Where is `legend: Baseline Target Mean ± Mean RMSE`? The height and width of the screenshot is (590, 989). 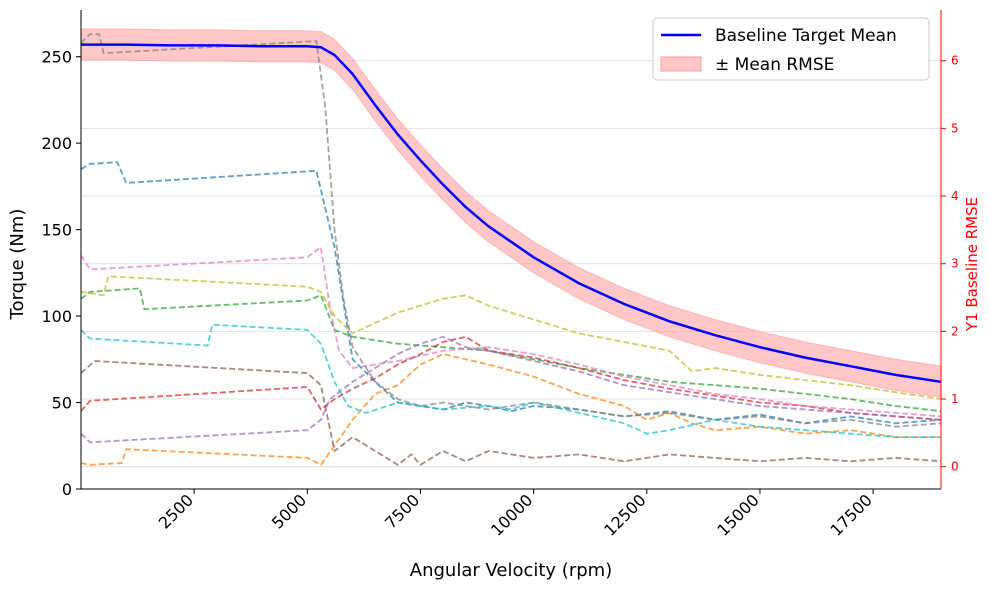
legend: Baseline Target Mean ± Mean RMSE is located at coordinates (791, 49).